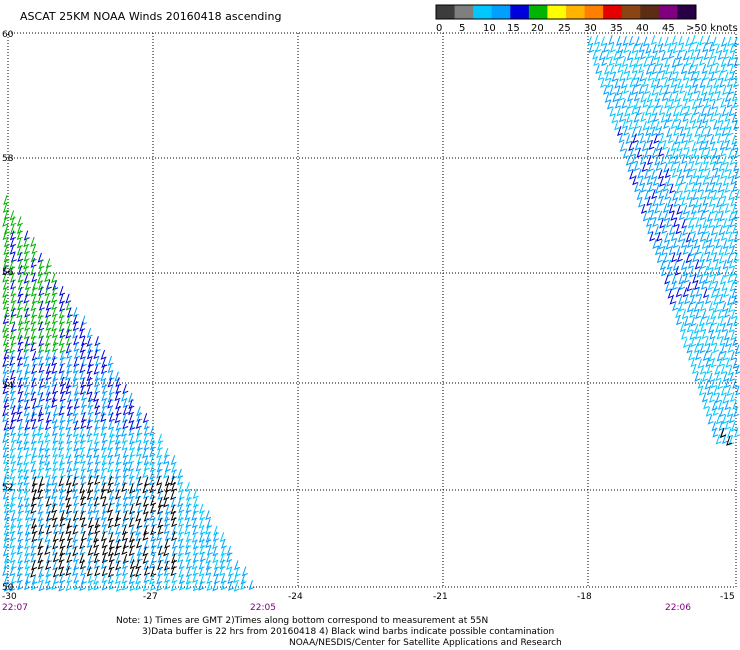 Image resolution: width=740 pixels, height=650 pixels. What do you see at coordinates (15, 608) in the screenshot?
I see `time-label-left: 22:07` at bounding box center [15, 608].